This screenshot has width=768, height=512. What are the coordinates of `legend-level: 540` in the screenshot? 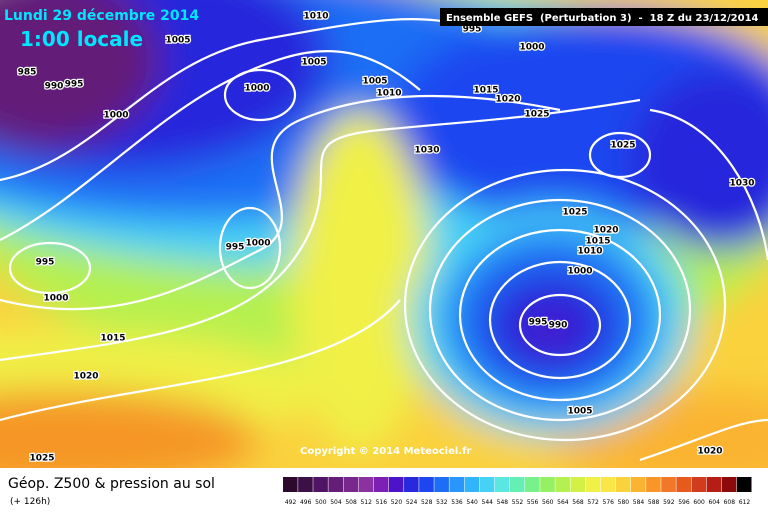 It's located at (472, 502).